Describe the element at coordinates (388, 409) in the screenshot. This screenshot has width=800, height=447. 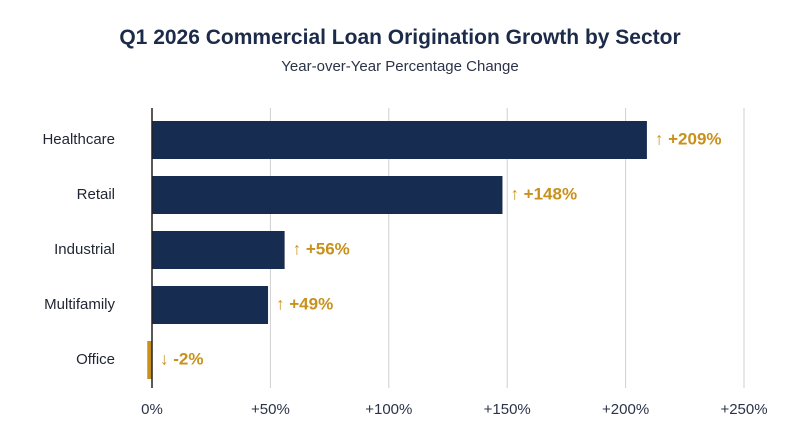
I see `x-tick-label: +100%` at that location.